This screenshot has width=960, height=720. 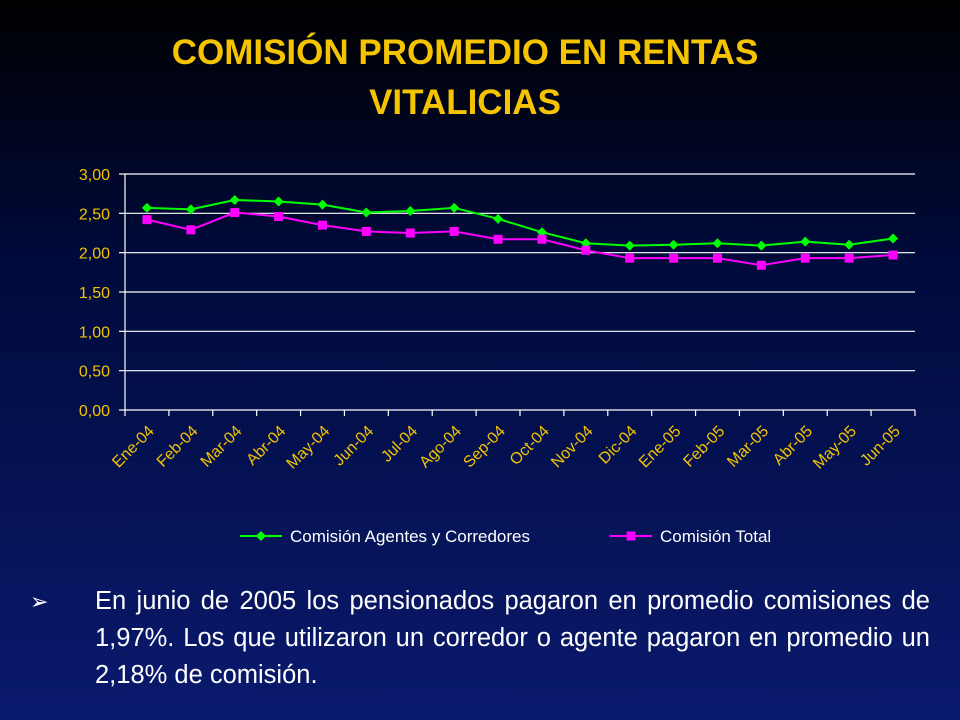 What do you see at coordinates (410, 536) in the screenshot?
I see `legend-label: Comisión Agentes y Corredores` at bounding box center [410, 536].